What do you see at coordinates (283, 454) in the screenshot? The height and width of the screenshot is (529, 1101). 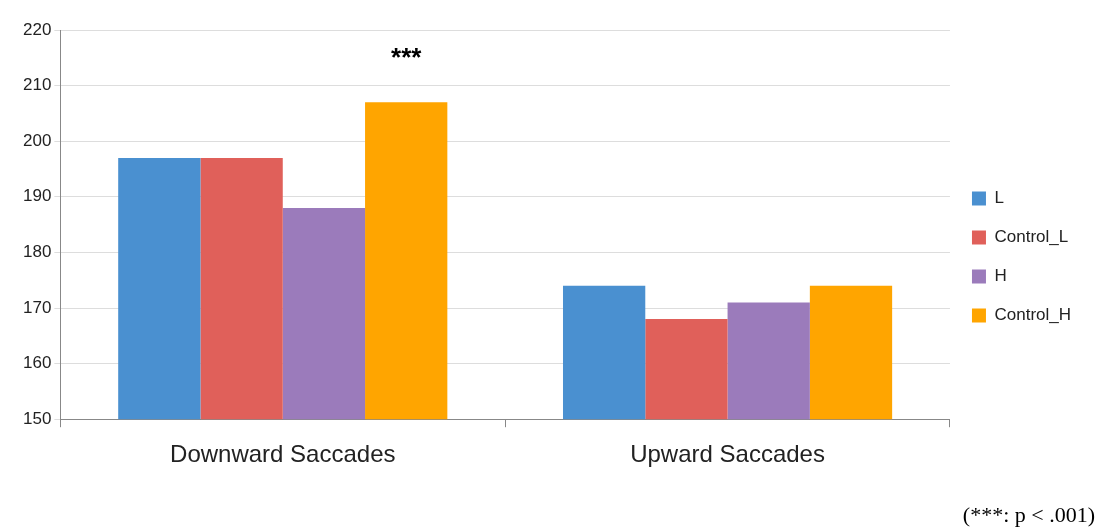 I see `x-tick-label: Downward Saccades` at bounding box center [283, 454].